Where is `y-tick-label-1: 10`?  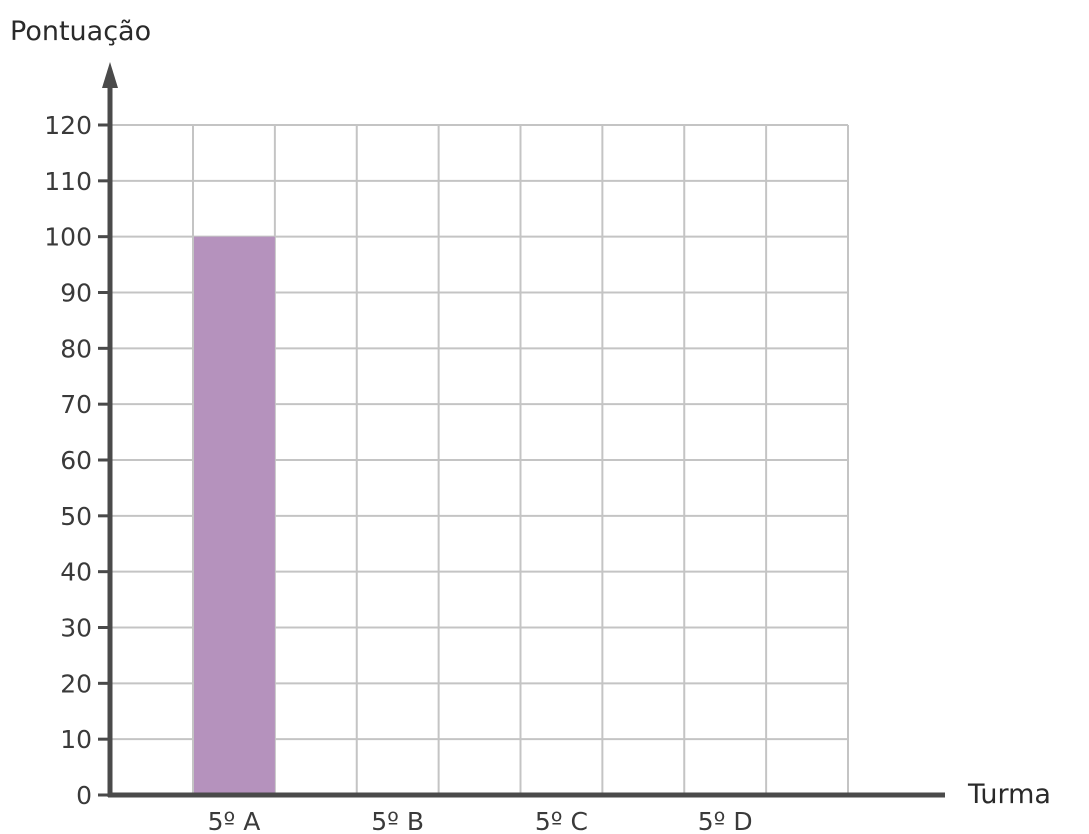 y-tick-label-1: 10 is located at coordinates (76, 739).